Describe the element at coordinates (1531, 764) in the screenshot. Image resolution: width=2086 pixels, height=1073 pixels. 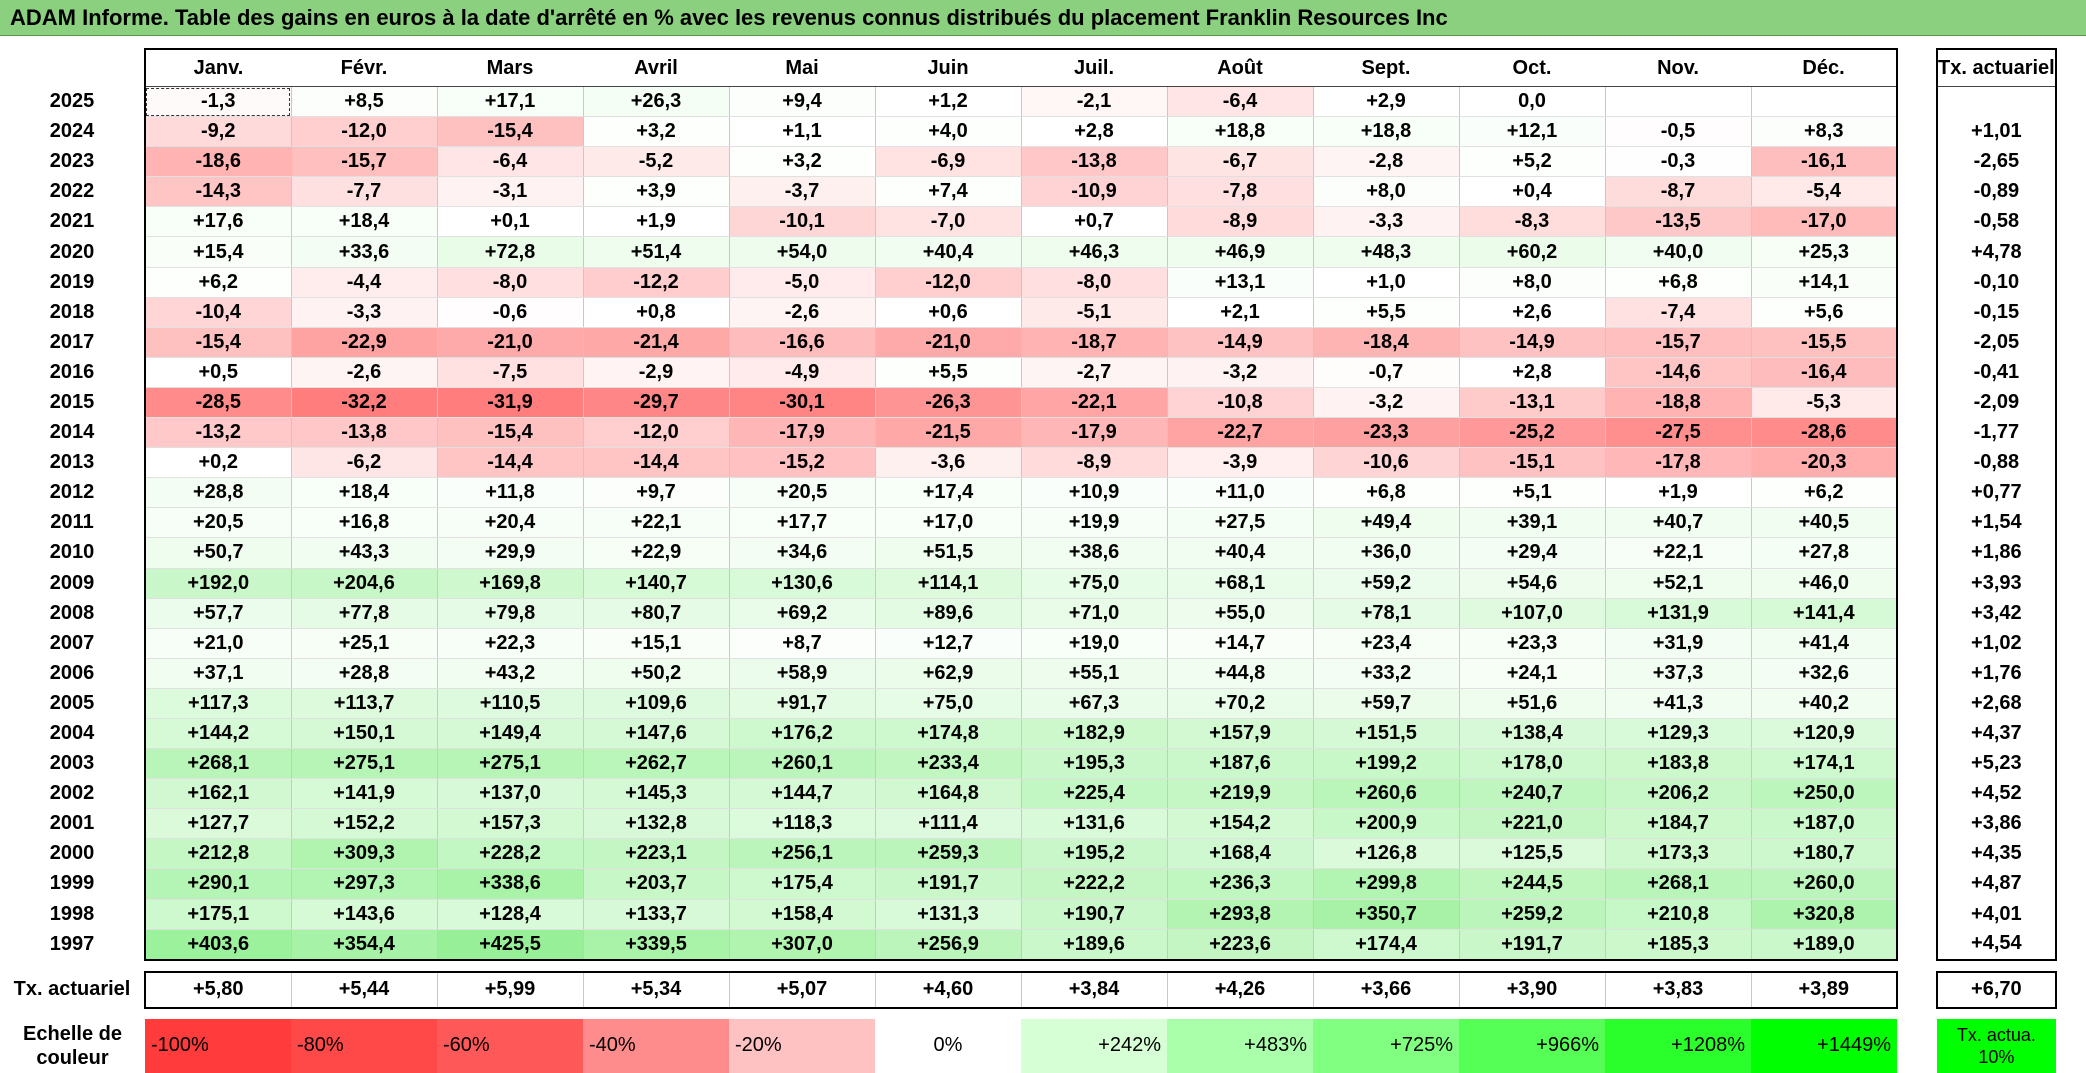
I see `value-cell: +178,0` at that location.